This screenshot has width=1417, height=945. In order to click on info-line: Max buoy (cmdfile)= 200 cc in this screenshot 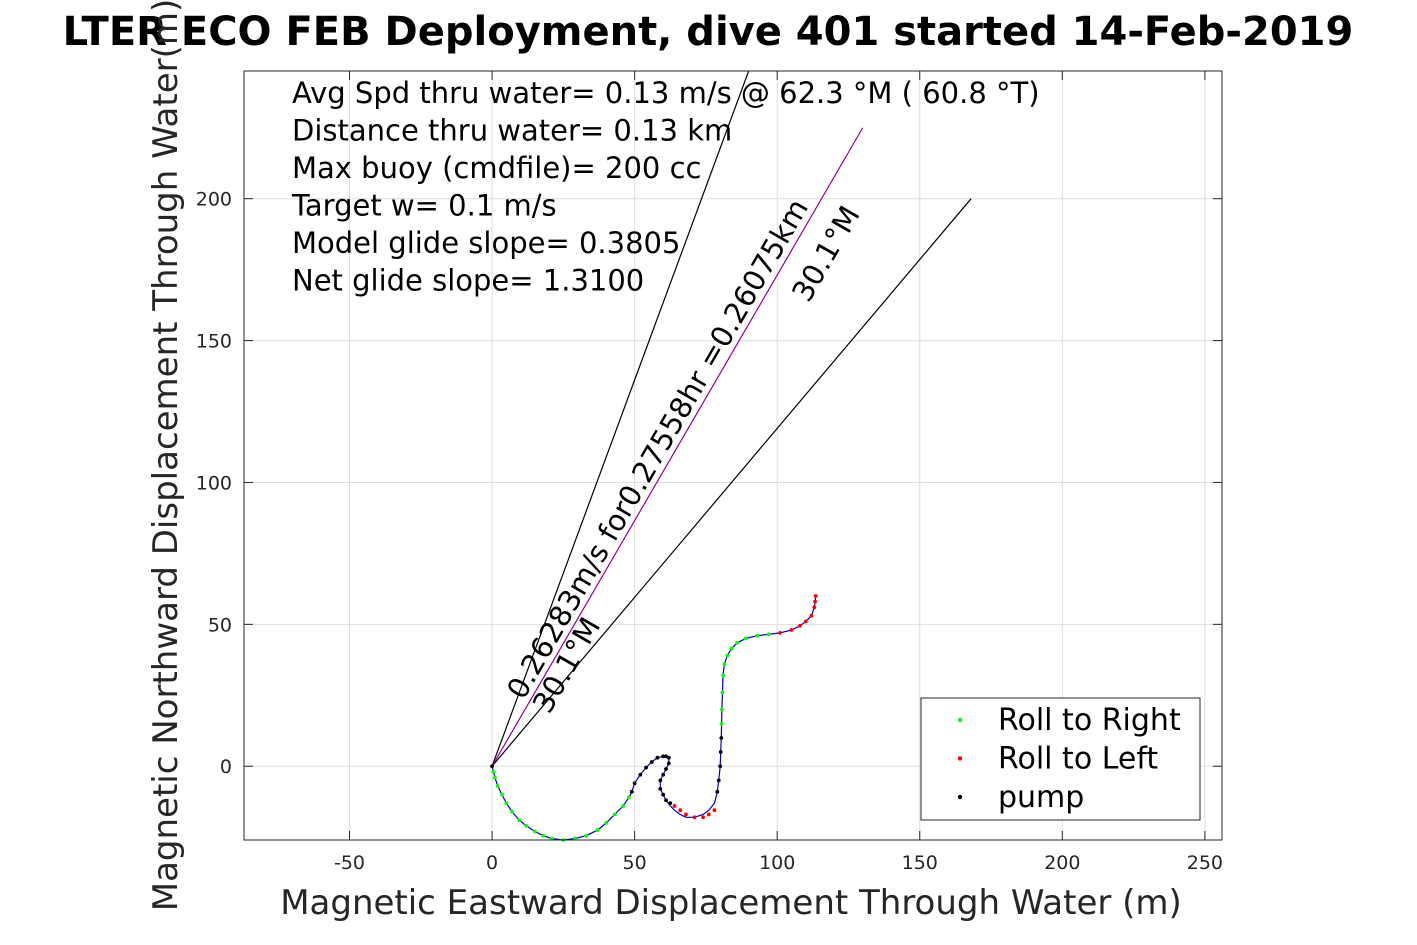, I will do `click(496, 168)`.